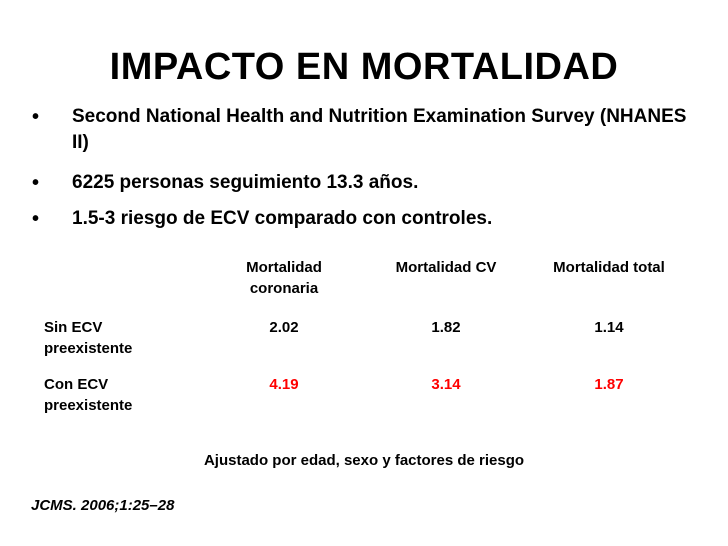  What do you see at coordinates (364, 67) in the screenshot?
I see `slide-title: IMPACTO EN MORTALIDAD` at bounding box center [364, 67].